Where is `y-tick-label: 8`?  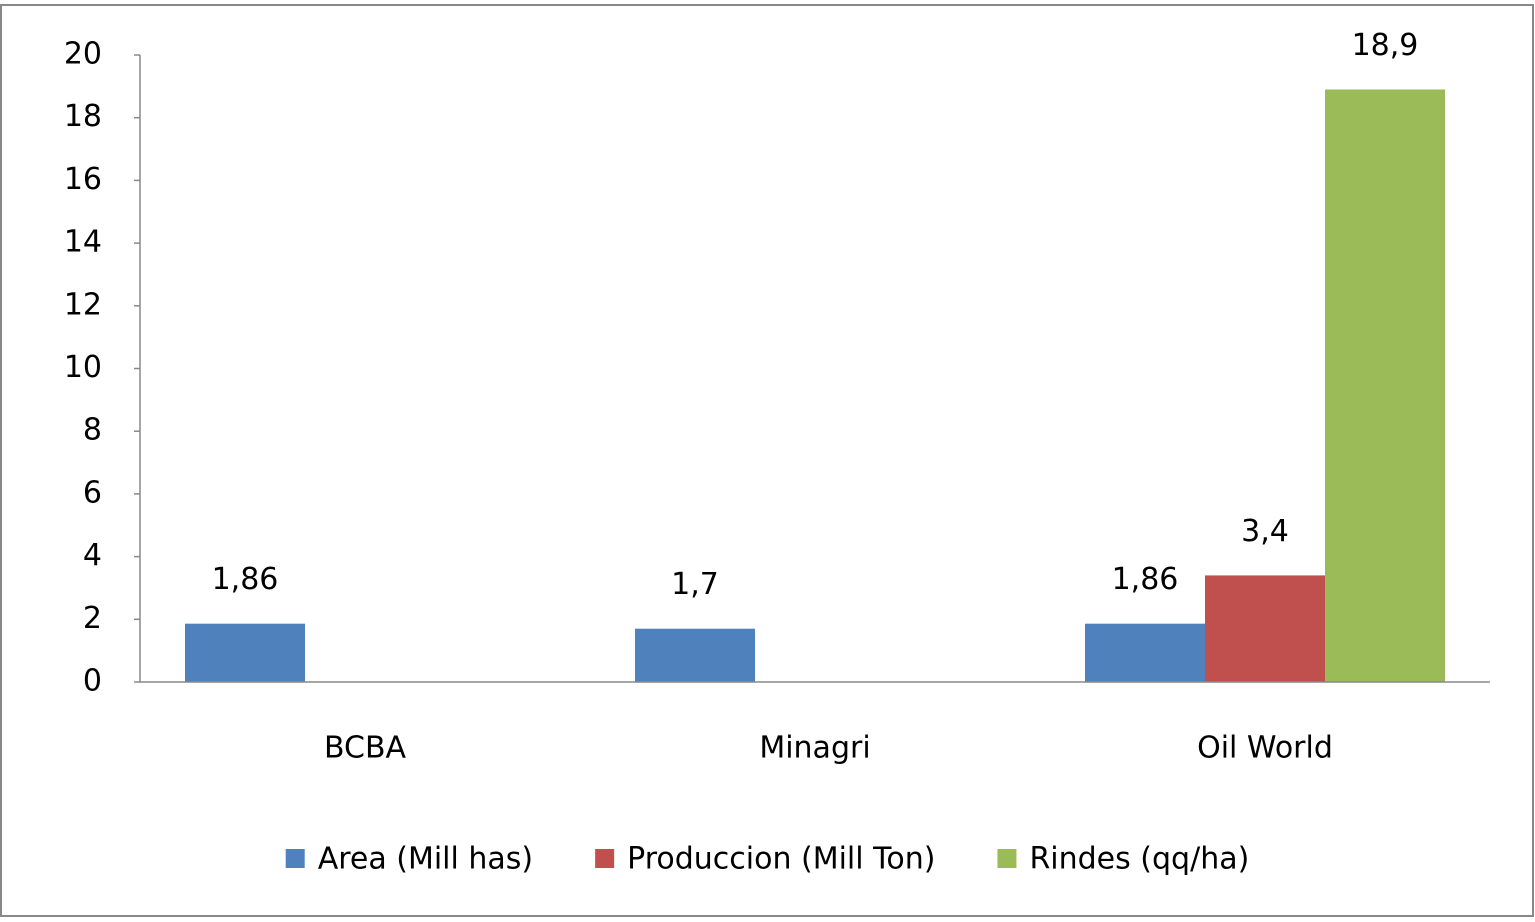
y-tick-label: 8 is located at coordinates (92, 430).